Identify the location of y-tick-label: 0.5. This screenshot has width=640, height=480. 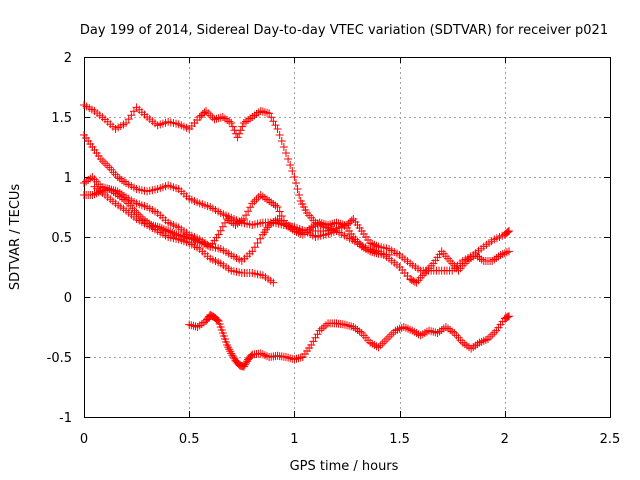
(61, 238).